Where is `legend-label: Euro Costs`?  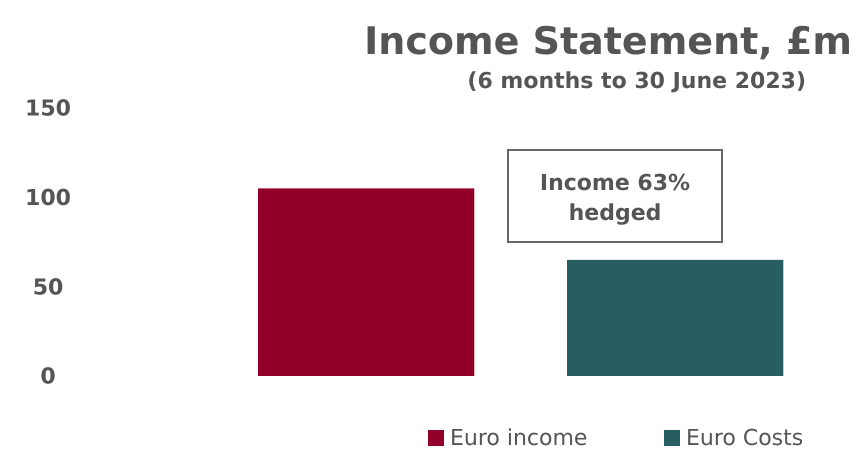
legend-label: Euro Costs is located at coordinates (745, 438).